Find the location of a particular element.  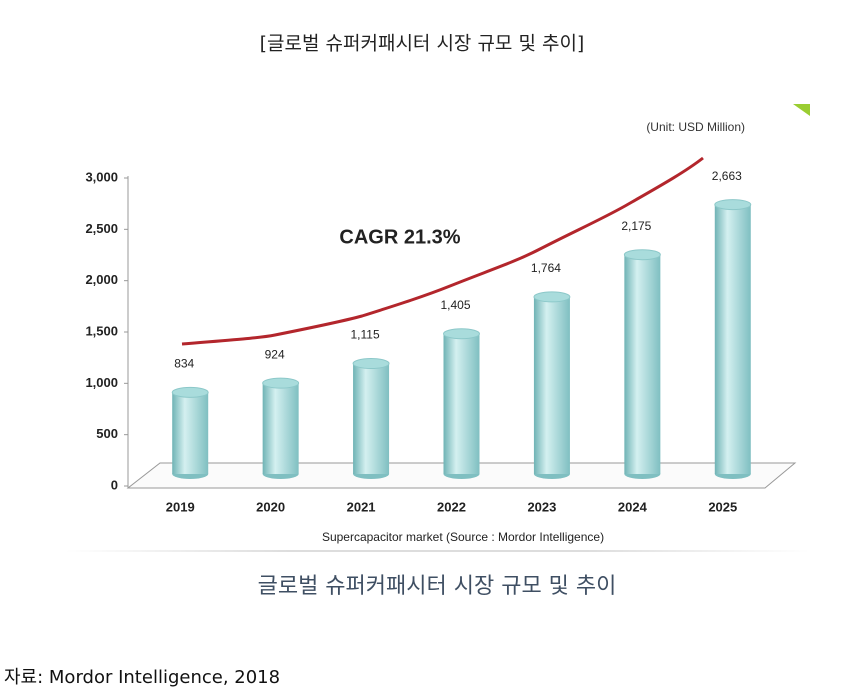

x-tick-label: 2019 is located at coordinates (180, 506).